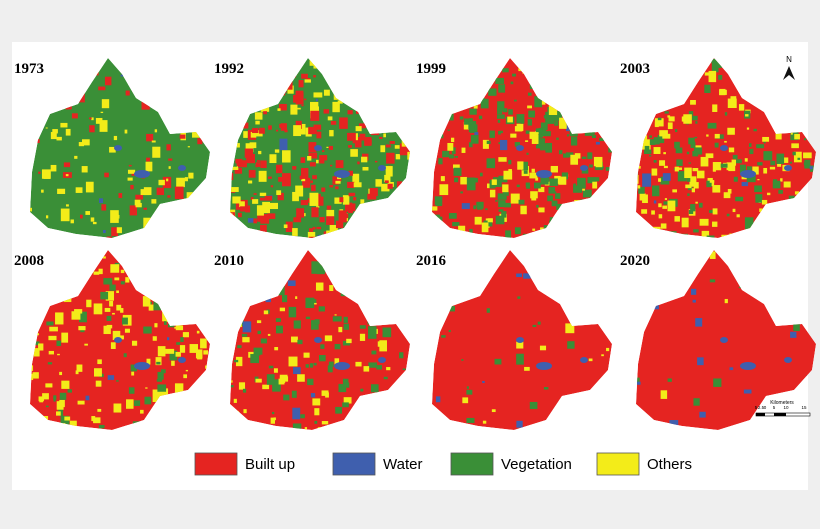 The image size is (820, 529). Describe the element at coordinates (536, 464) in the screenshot. I see `legend-label: Vegetation` at that location.